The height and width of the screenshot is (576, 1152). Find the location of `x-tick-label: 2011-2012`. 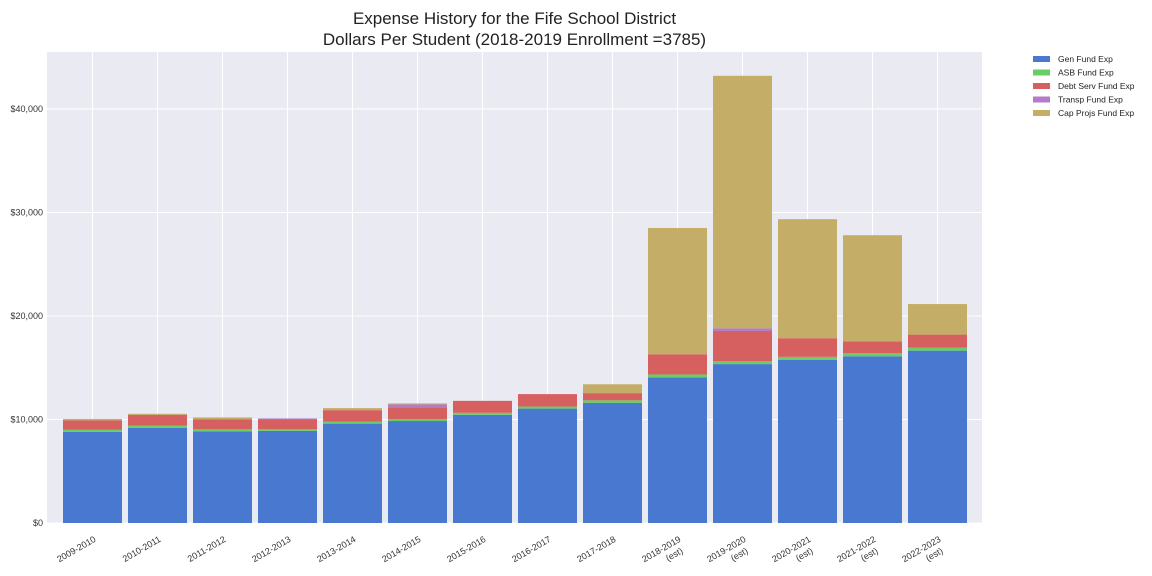

x-tick-label: 2011-2012 is located at coordinates (207, 549).